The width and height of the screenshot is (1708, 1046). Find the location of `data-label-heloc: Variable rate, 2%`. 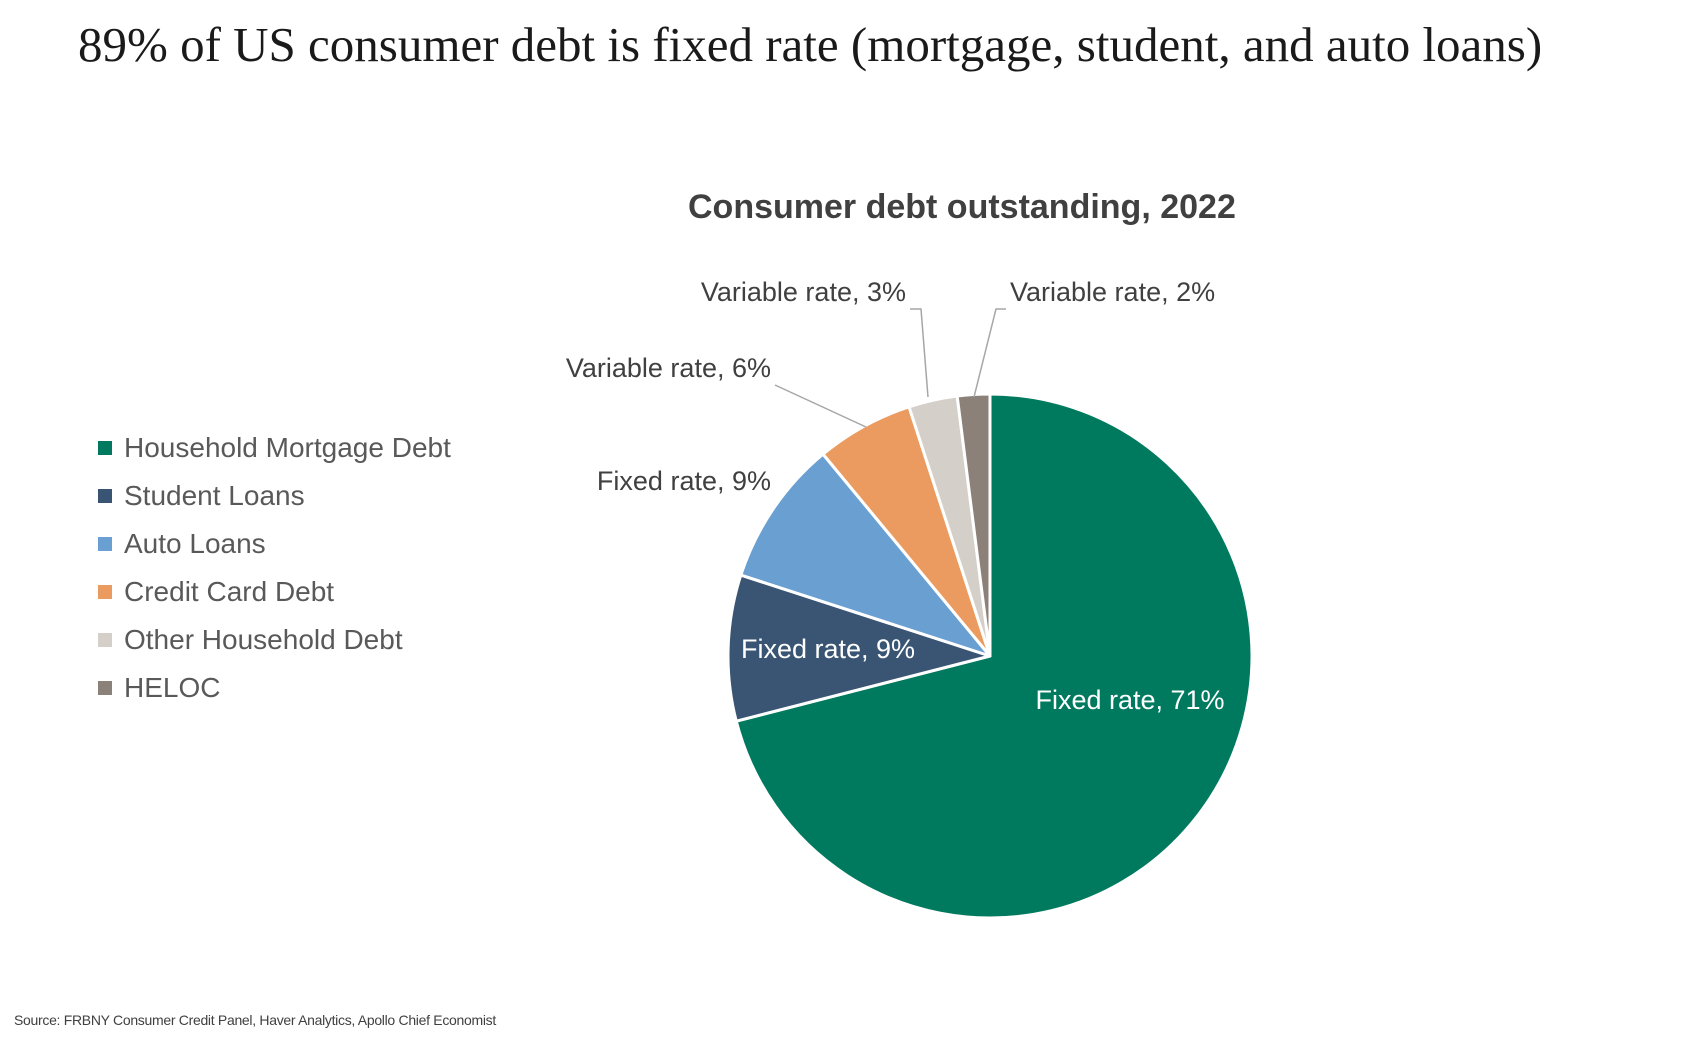

data-label-heloc: Variable rate, 2% is located at coordinates (1112, 292).